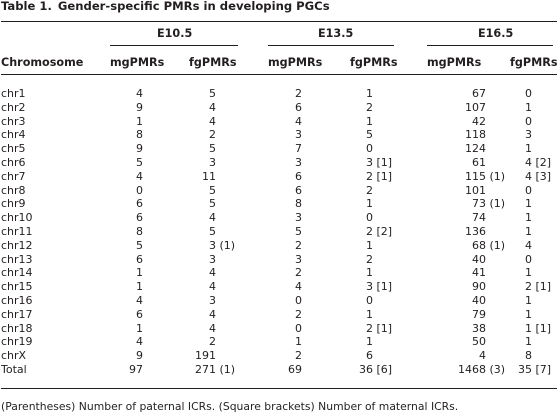 This screenshot has height=415, width=558. I want to click on e135-fg-cell: 2 [1], so click(379, 176).